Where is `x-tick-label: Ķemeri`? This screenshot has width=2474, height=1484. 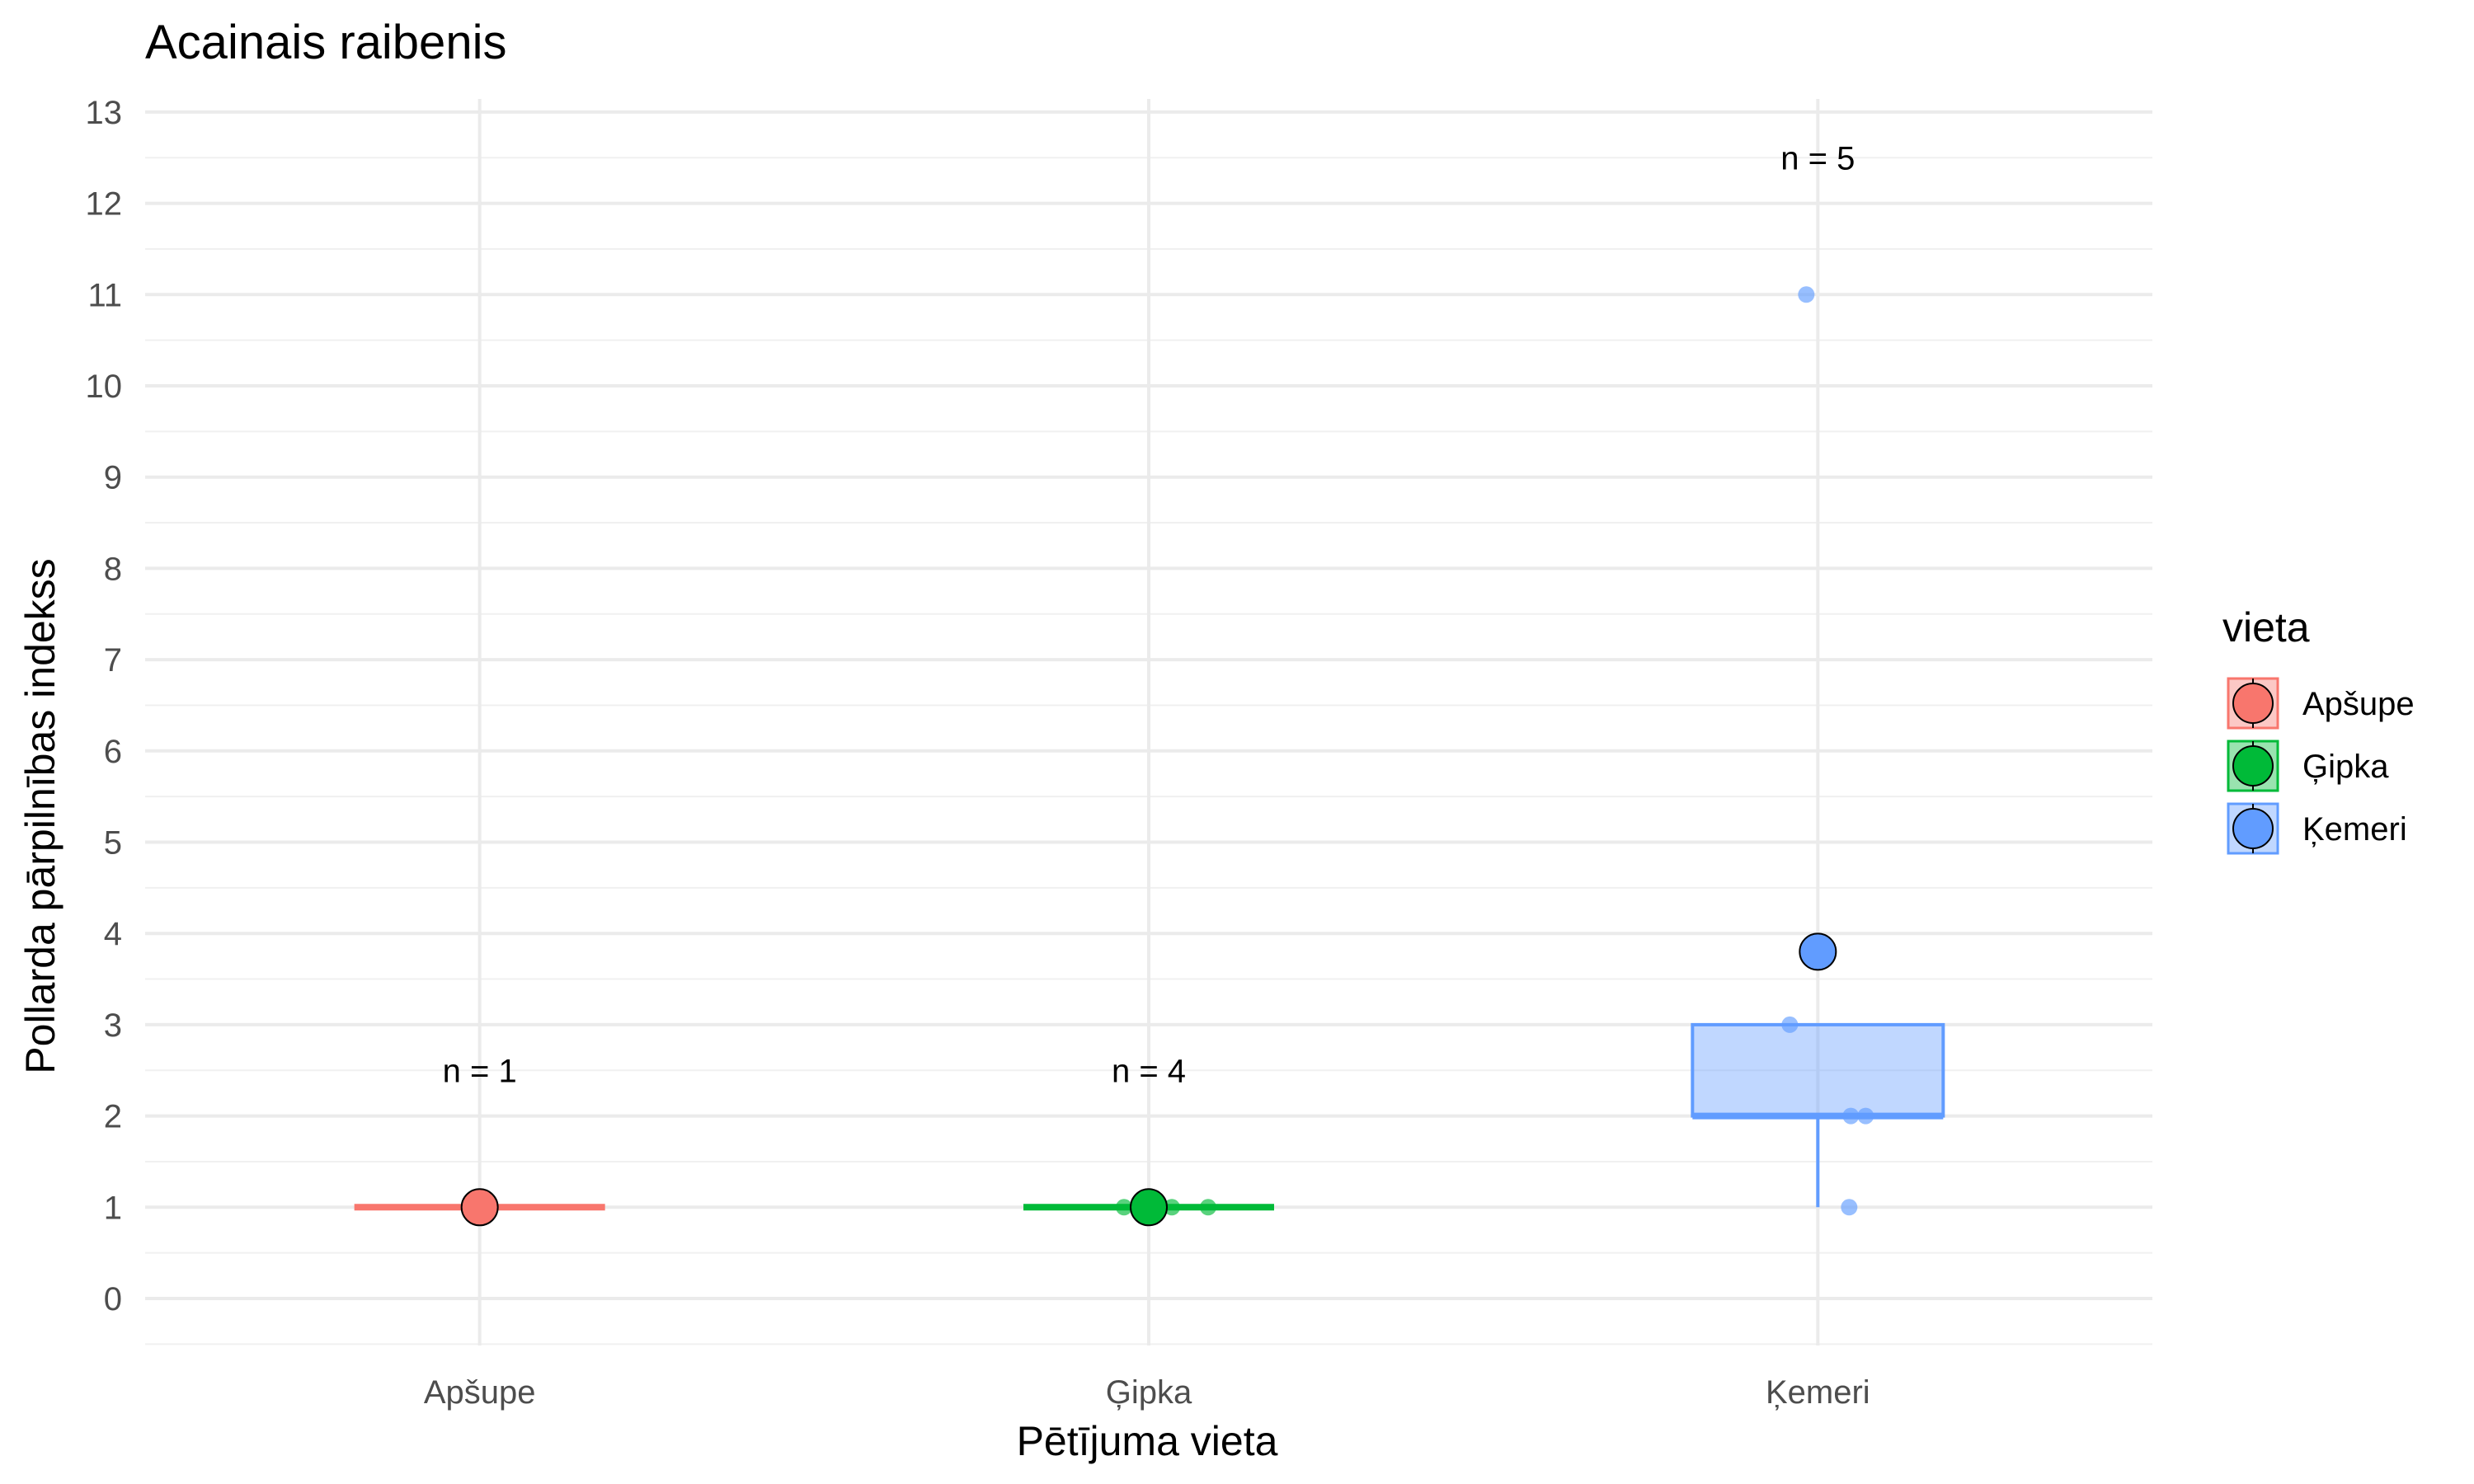
x-tick-label: Ķemeri is located at coordinates (1818, 1392).